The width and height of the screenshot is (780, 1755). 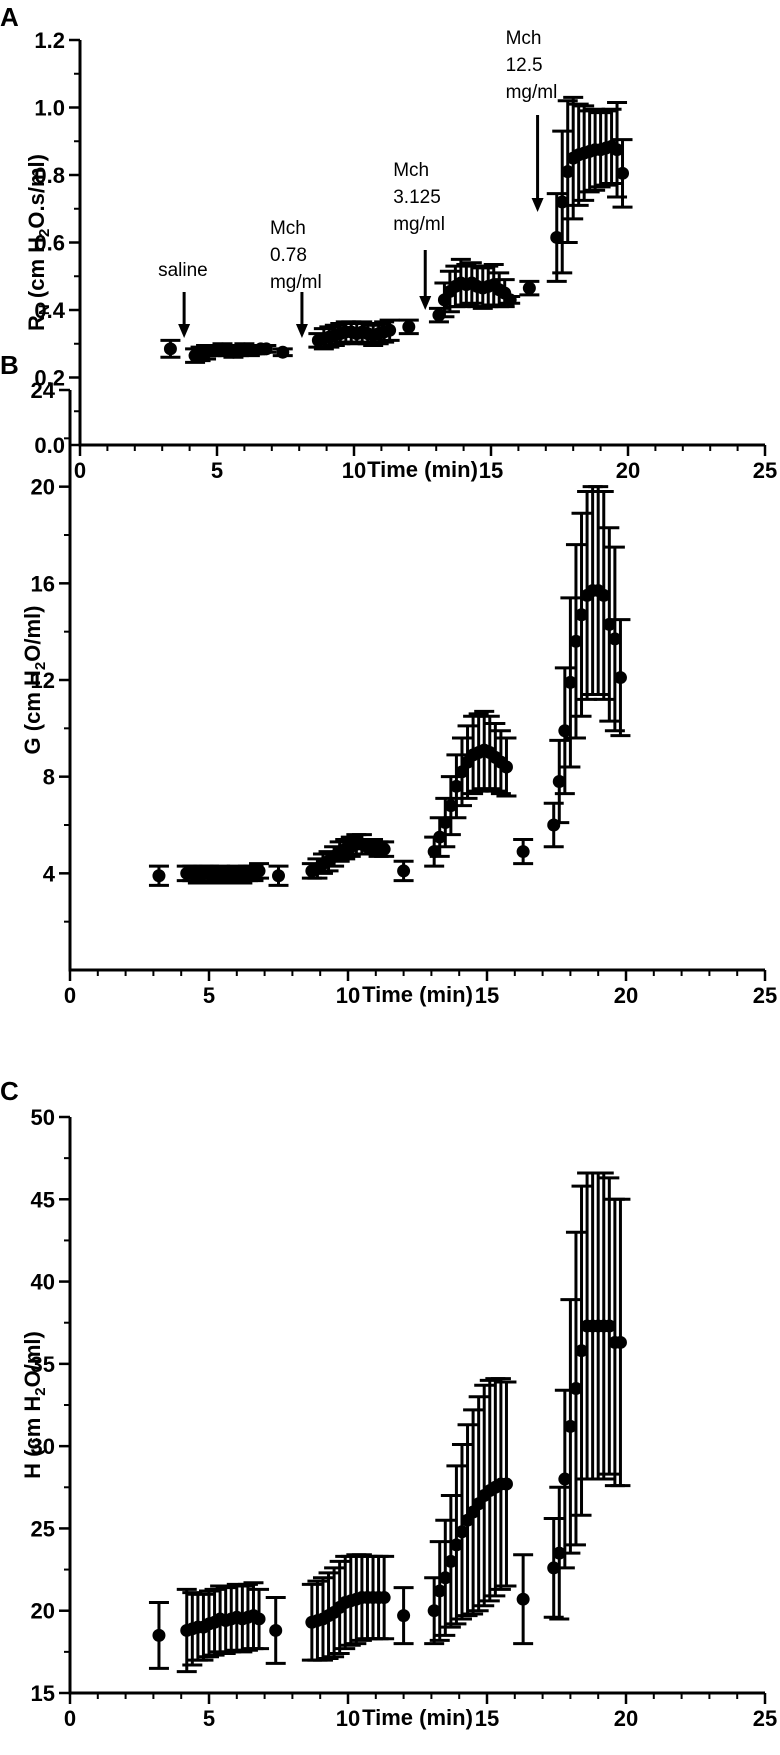 What do you see at coordinates (36, 323) in the screenshot?
I see `y-axis-title-part: R` at bounding box center [36, 323].